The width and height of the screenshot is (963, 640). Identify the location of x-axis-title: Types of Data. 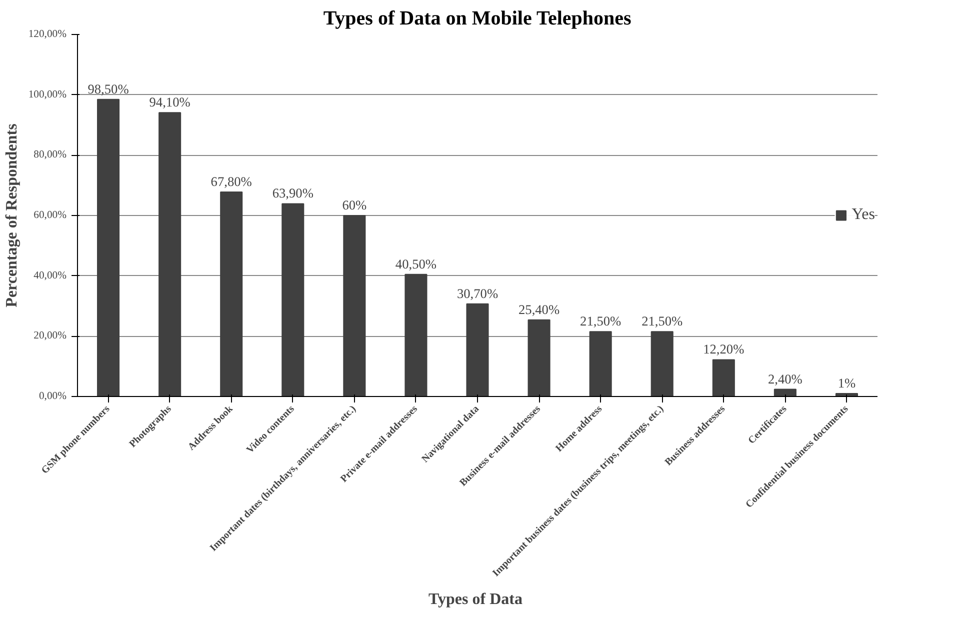
(475, 599).